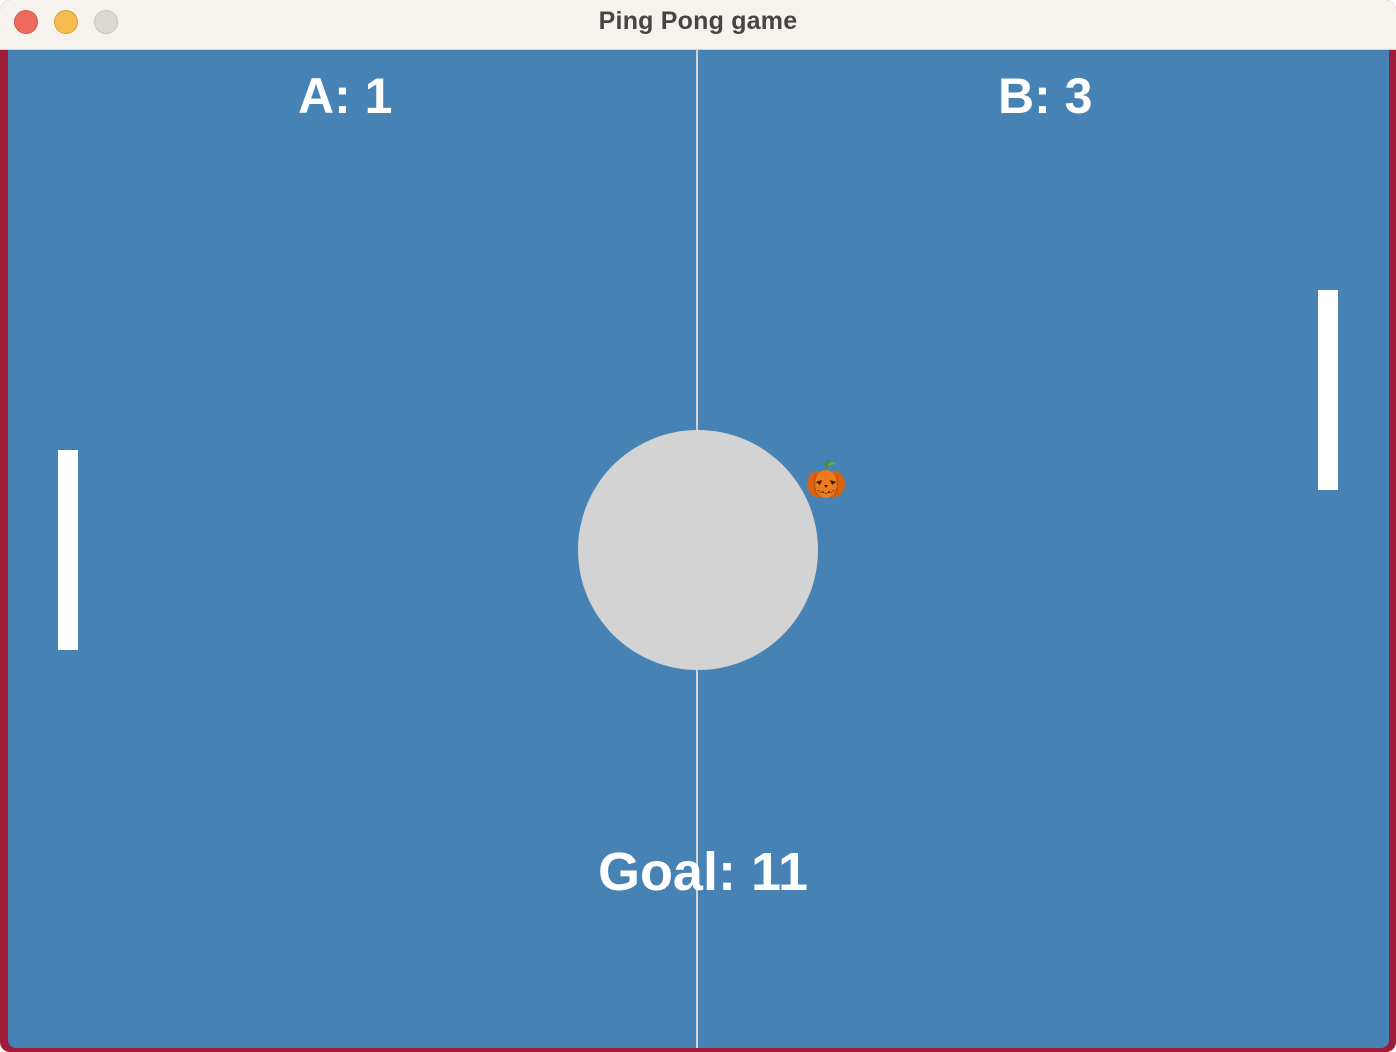  What do you see at coordinates (1328, 390) in the screenshot?
I see `right-paddle` at bounding box center [1328, 390].